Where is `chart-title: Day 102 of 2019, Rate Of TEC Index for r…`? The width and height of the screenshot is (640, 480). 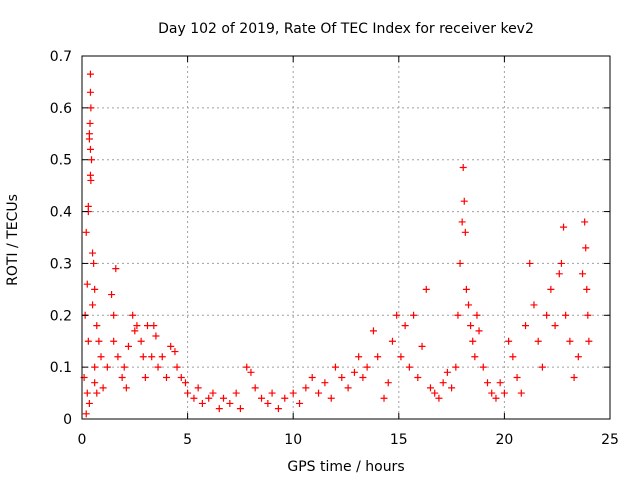
chart-title: Day 102 of 2019, Rate Of TEC Index for r… is located at coordinates (346, 29).